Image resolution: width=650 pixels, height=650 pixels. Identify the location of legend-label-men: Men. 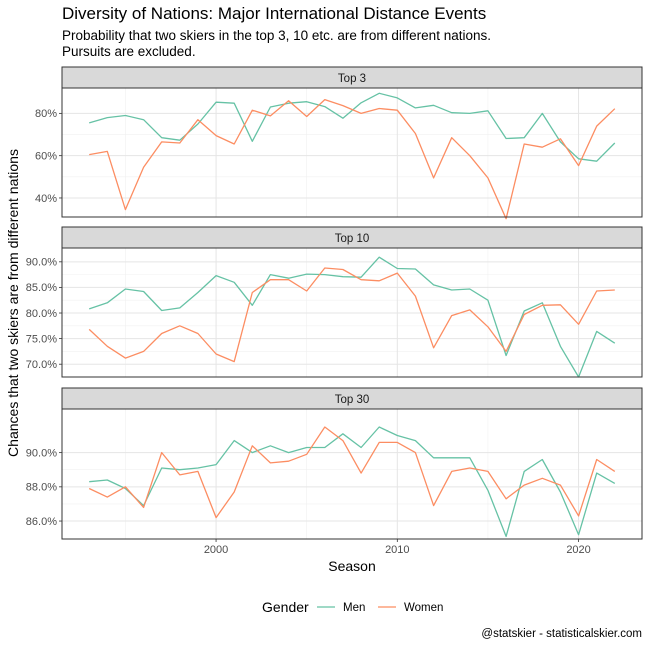
(354, 608).